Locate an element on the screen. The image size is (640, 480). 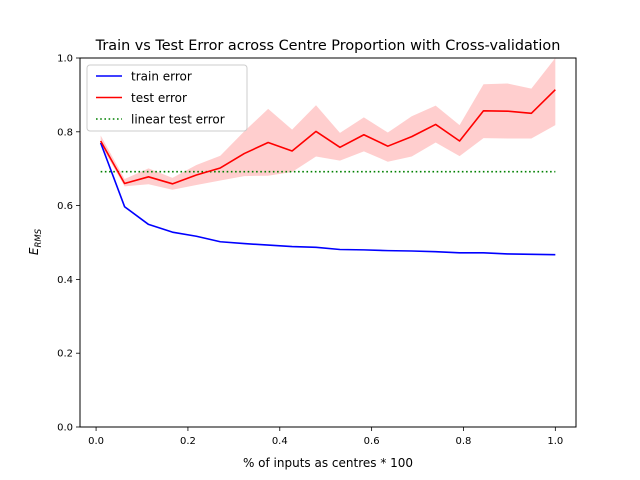
y-tick-label: 0.0 is located at coordinates (65, 428).